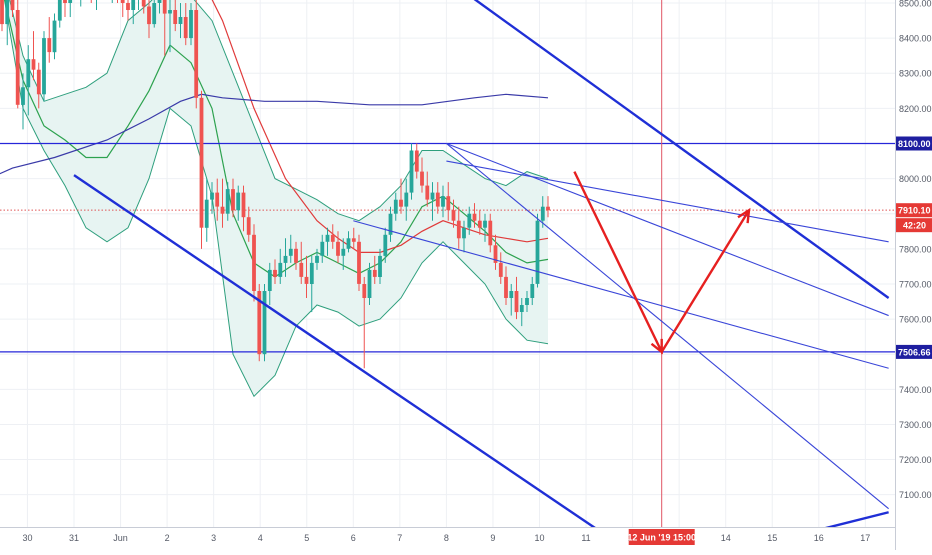  What do you see at coordinates (772, 538) in the screenshot?
I see `x-tick-label: 15` at bounding box center [772, 538].